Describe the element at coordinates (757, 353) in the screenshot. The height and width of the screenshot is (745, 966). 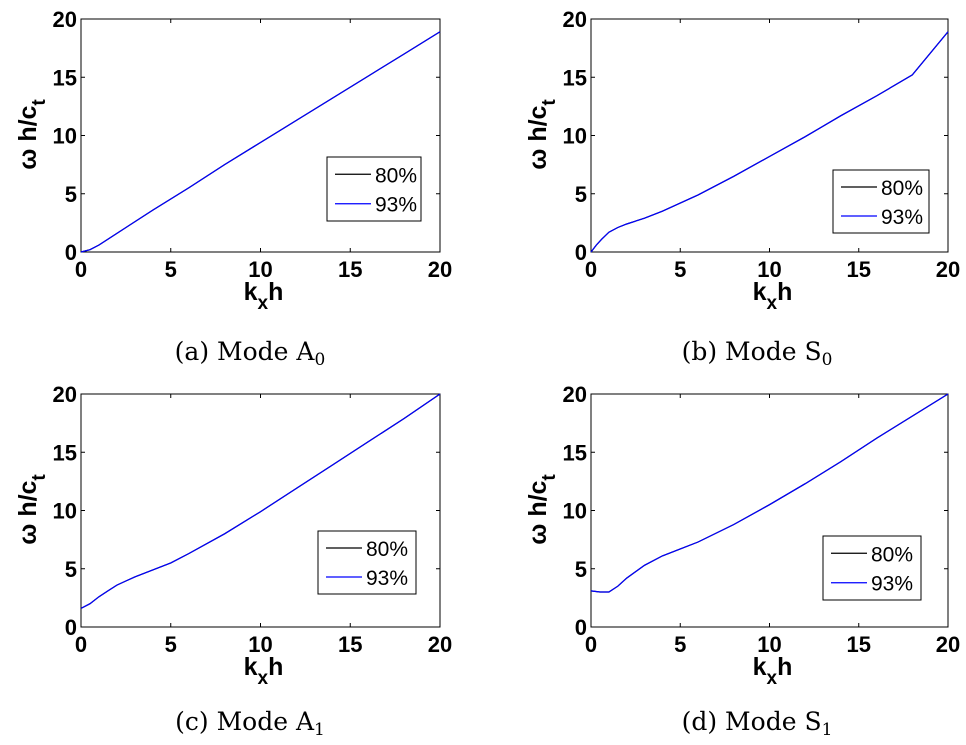
I see `subfigure-caption: (b) Mode S0` at that location.